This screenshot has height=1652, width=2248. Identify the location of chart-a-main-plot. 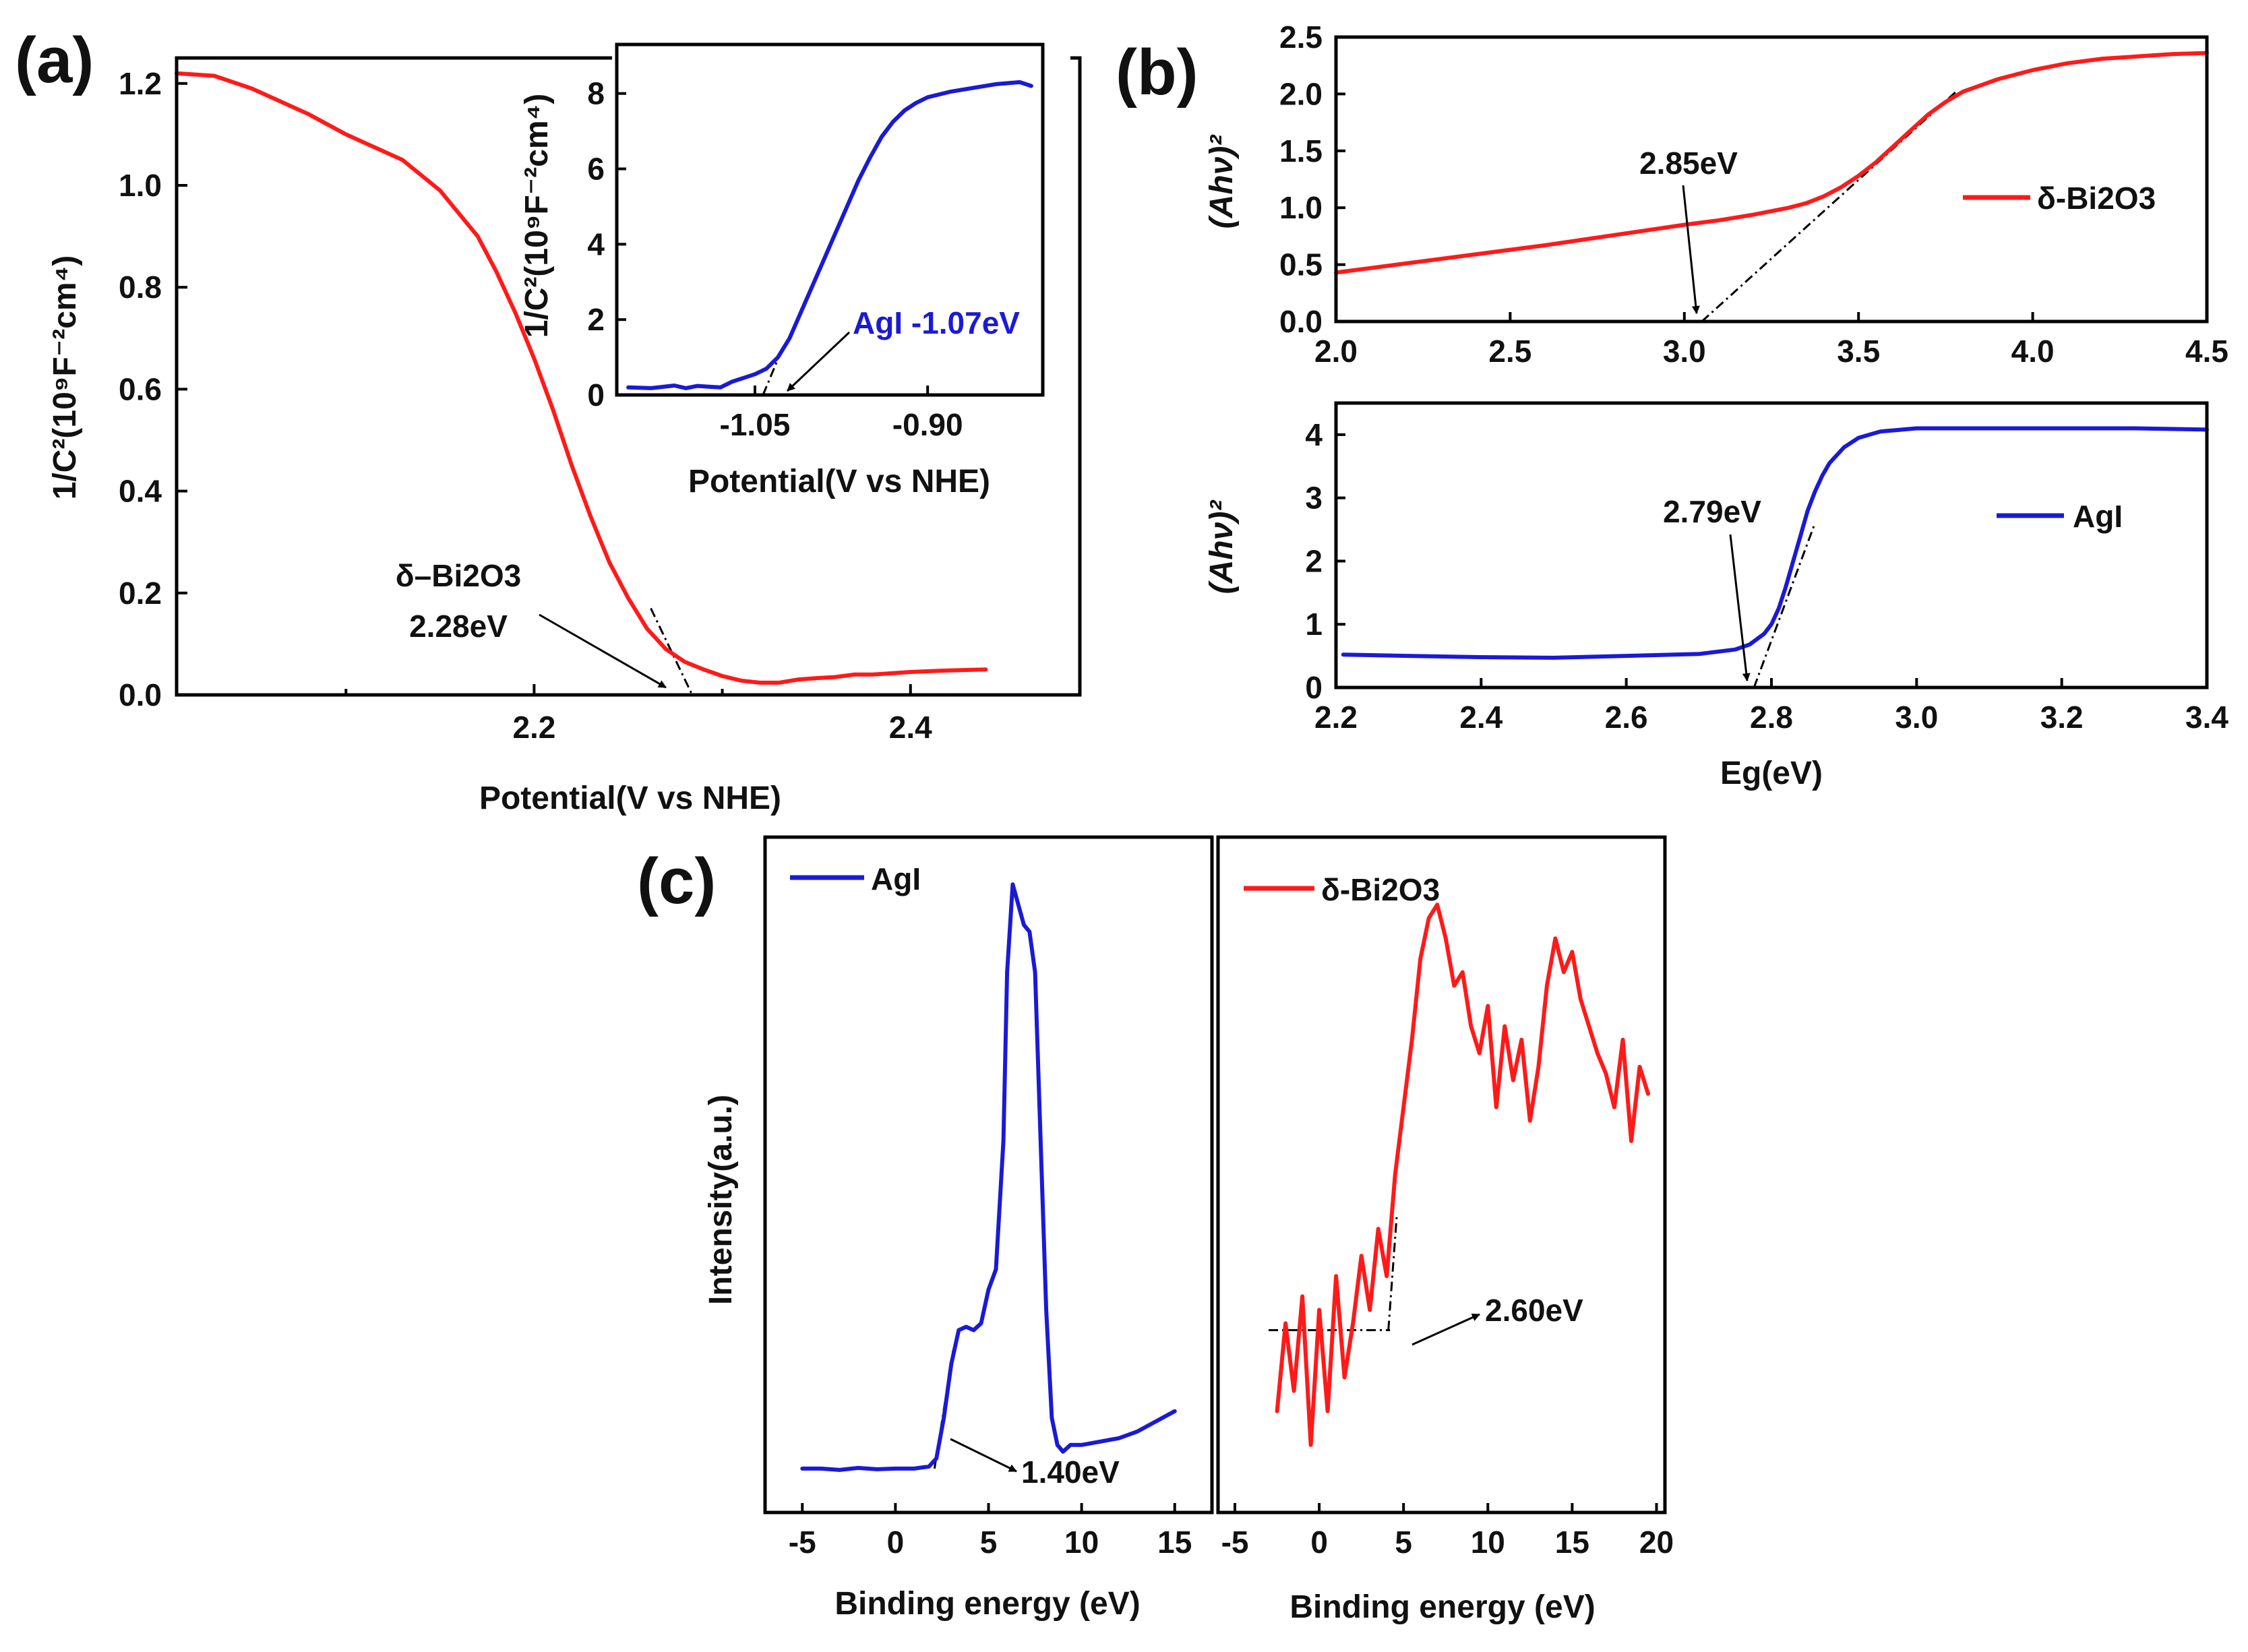
(581, 383).